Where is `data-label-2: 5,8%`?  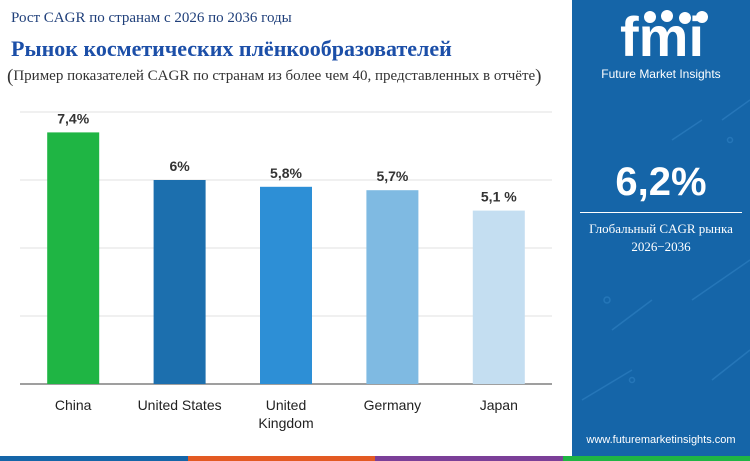 data-label-2: 5,8% is located at coordinates (286, 173).